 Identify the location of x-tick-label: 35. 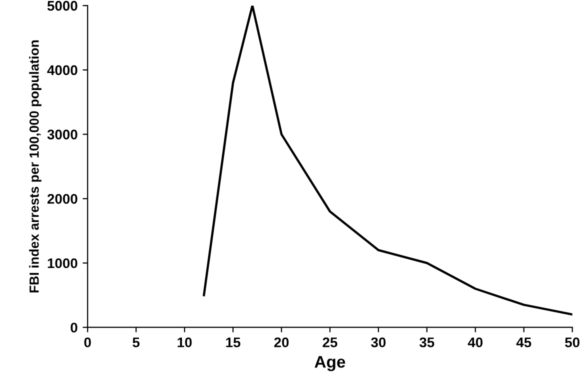
(427, 342).